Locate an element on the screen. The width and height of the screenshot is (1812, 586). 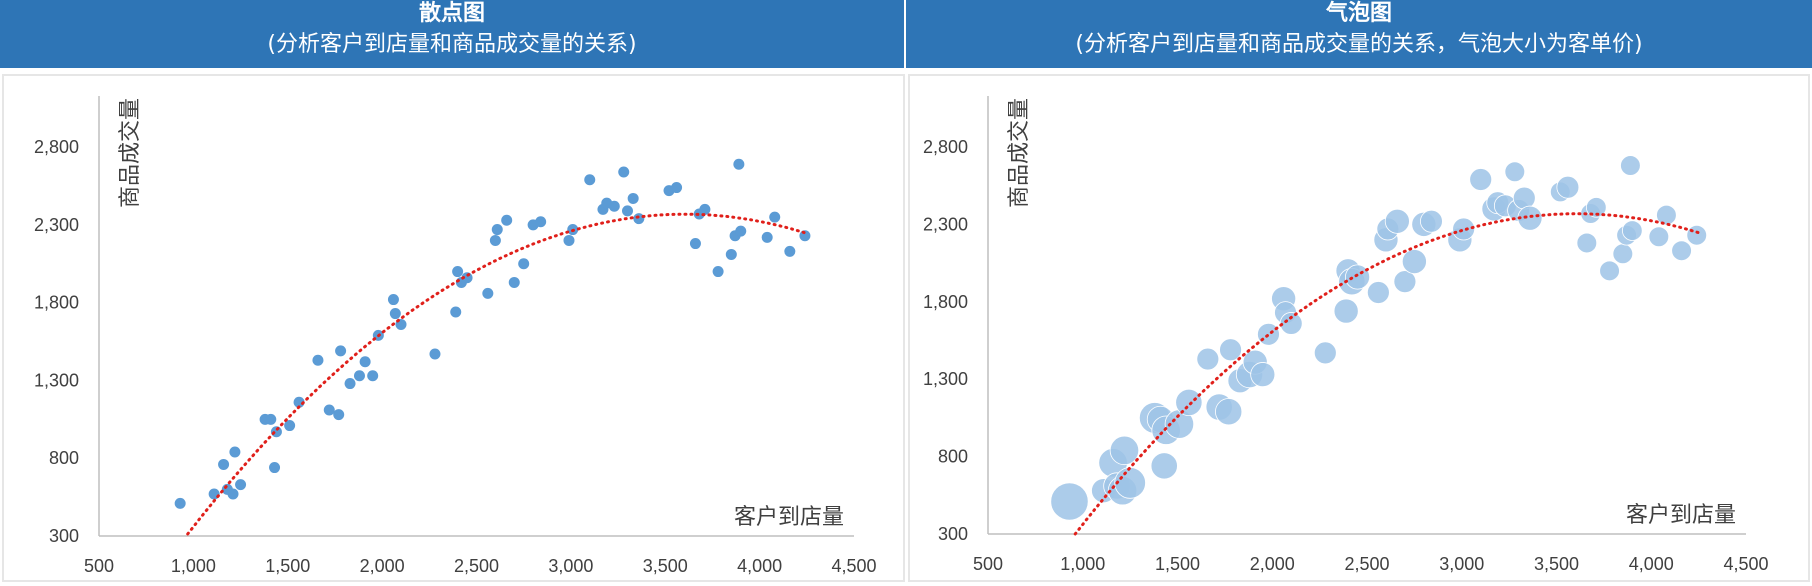
bubble-chart-header: 气泡图 (分析客户到店量和商品成交量的关系，气泡大小为客单价) is located at coordinates (1359, 34).